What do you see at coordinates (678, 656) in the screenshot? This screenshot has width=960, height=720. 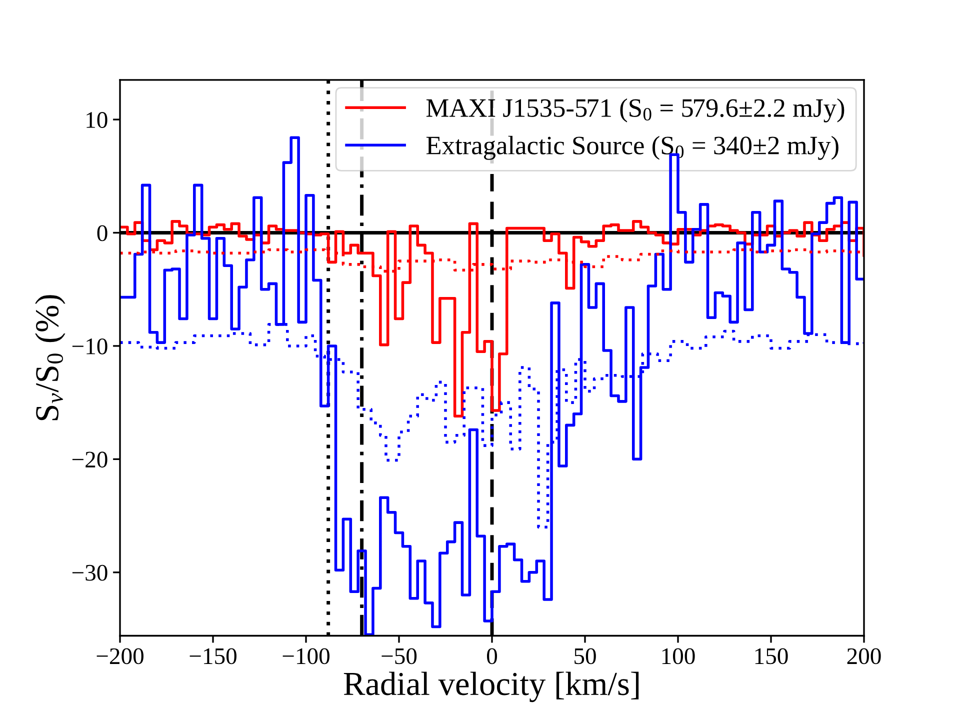 I see `x-tick-label: 100` at bounding box center [678, 656].